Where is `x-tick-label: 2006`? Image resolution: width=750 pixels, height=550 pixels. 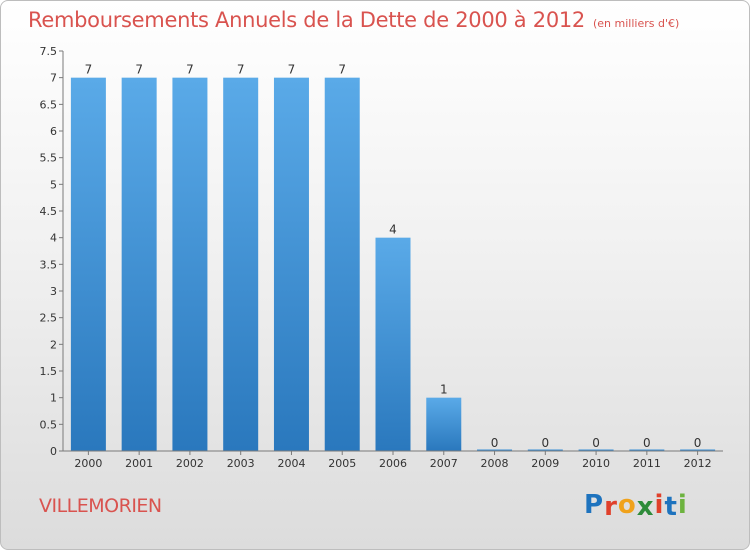 x-tick-label: 2006 is located at coordinates (393, 463).